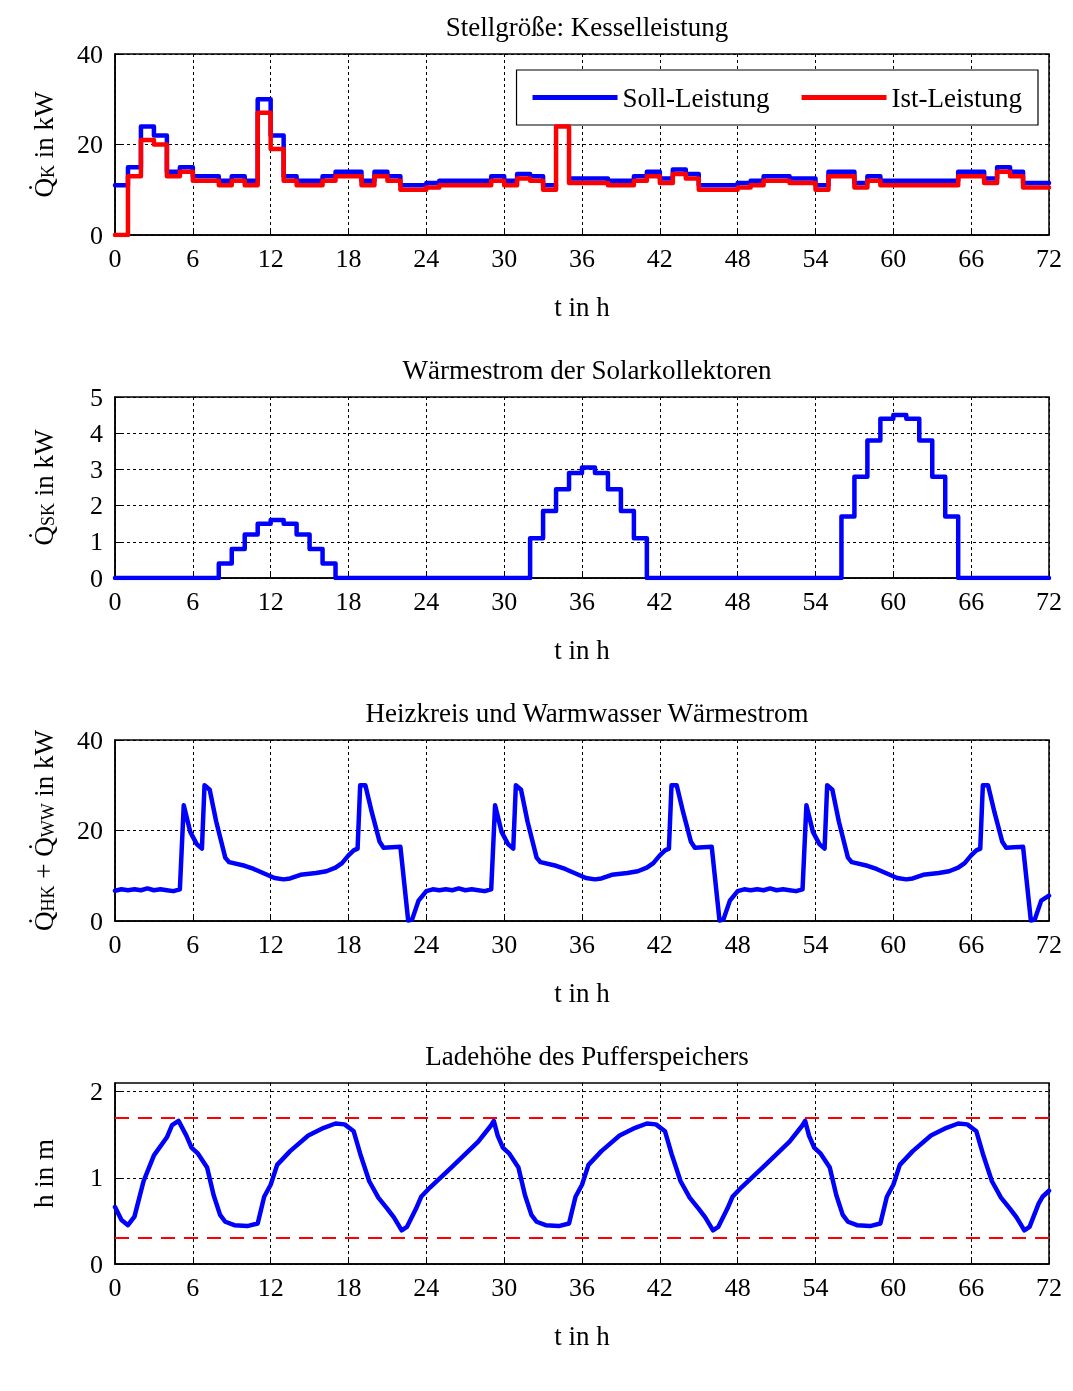  What do you see at coordinates (96, 469) in the screenshot?
I see `y-tick-label: 3` at bounding box center [96, 469].